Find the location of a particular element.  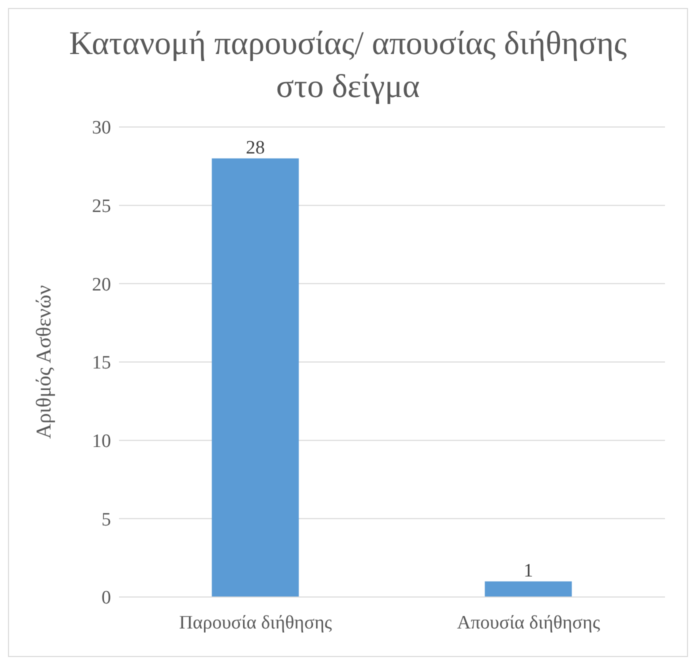

y-tick-label: 15 is located at coordinates (101, 363).